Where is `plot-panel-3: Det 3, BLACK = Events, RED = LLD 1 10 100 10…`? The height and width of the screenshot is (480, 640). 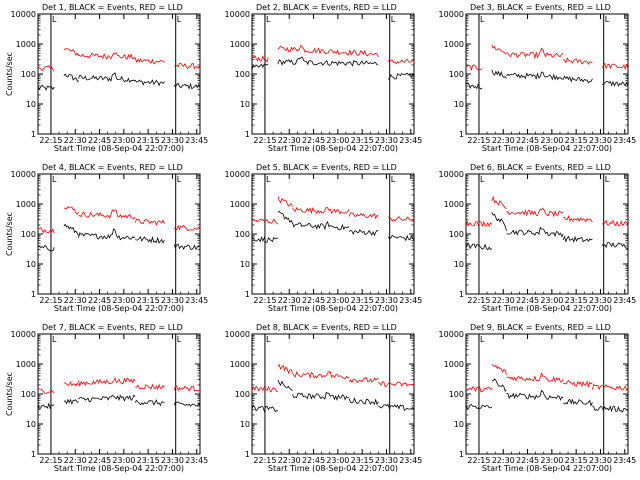 plot-panel-3: Det 3, BLACK = Events, RED = LLD 1 10 100 10… is located at coordinates (538, 78).